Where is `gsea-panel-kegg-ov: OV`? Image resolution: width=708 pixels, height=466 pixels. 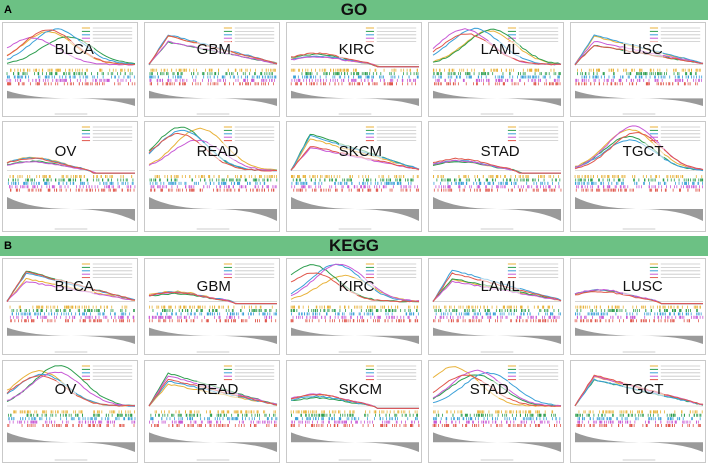
gsea-panel-kegg-ov: OV is located at coordinates (70, 411).